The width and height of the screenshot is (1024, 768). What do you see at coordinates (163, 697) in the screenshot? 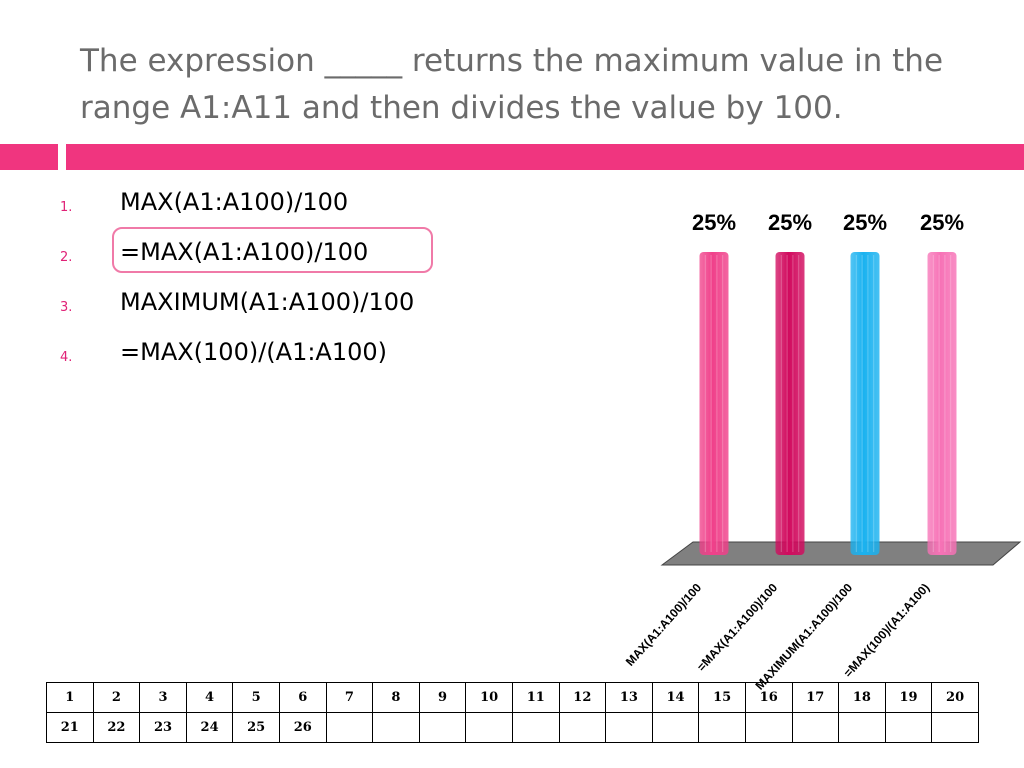
I see `grid-cell: 3` at bounding box center [163, 697].